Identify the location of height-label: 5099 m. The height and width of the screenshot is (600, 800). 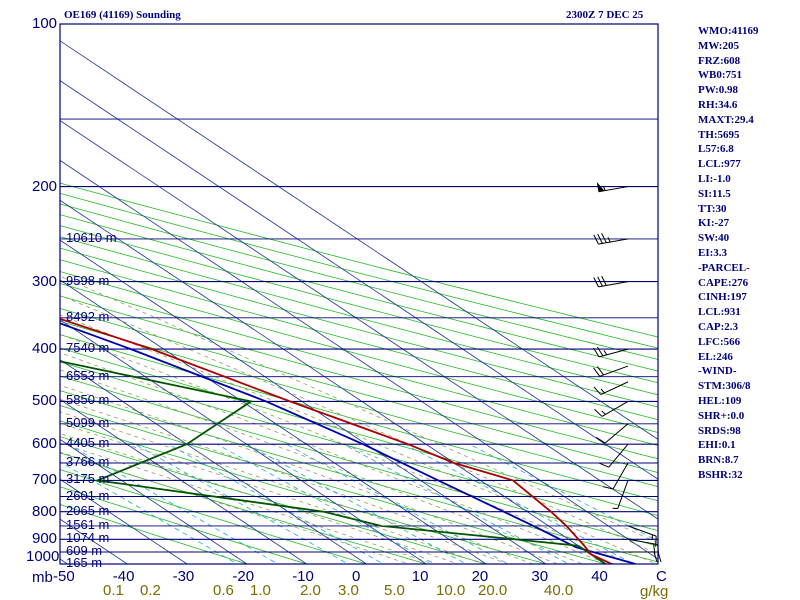
(88, 422).